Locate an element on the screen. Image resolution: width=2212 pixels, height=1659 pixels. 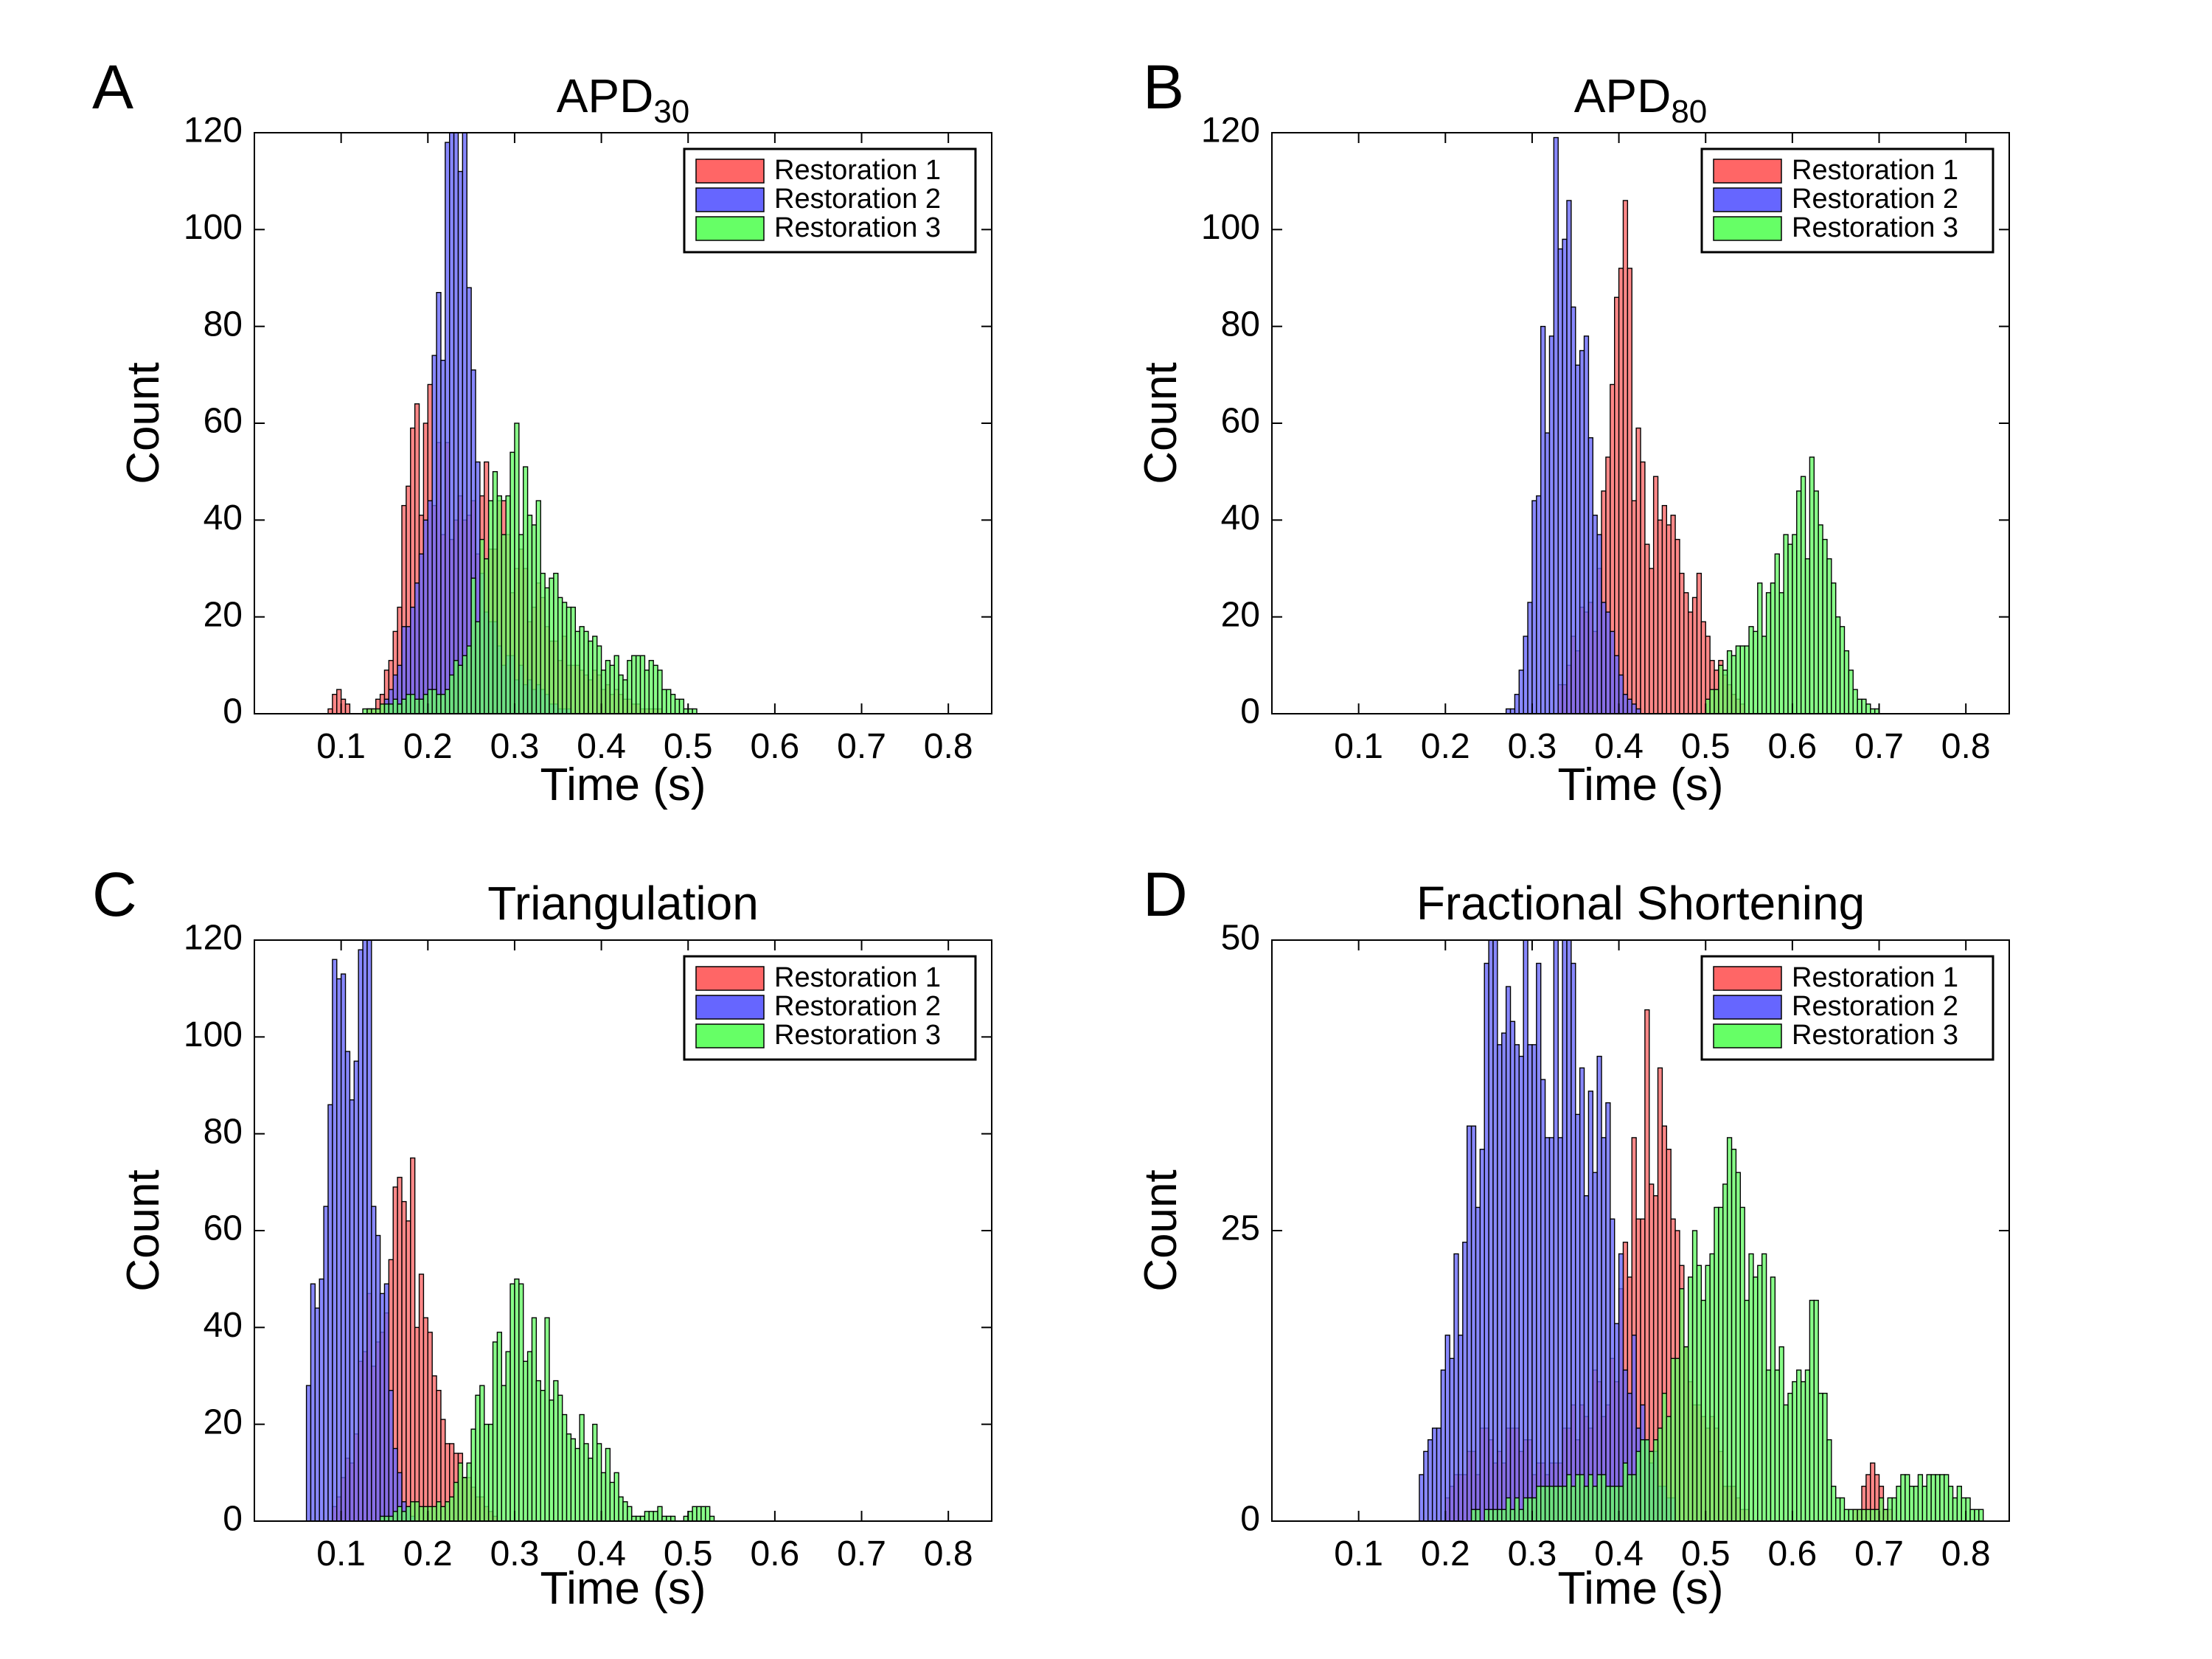
chart-title: APD80 is located at coordinates (1641, 99).